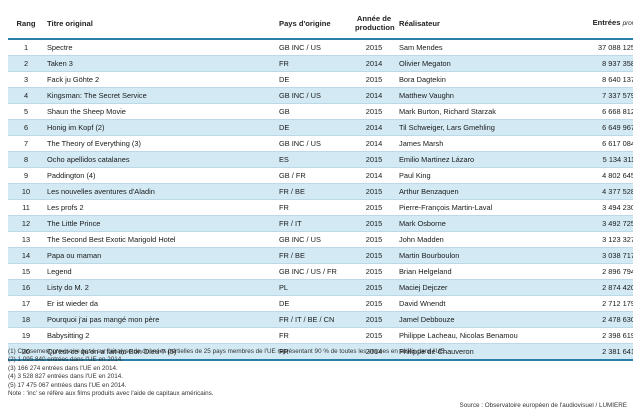  Describe the element at coordinates (474, 223) in the screenshot. I see `cell-realisateur: Mark Osborne` at that location.